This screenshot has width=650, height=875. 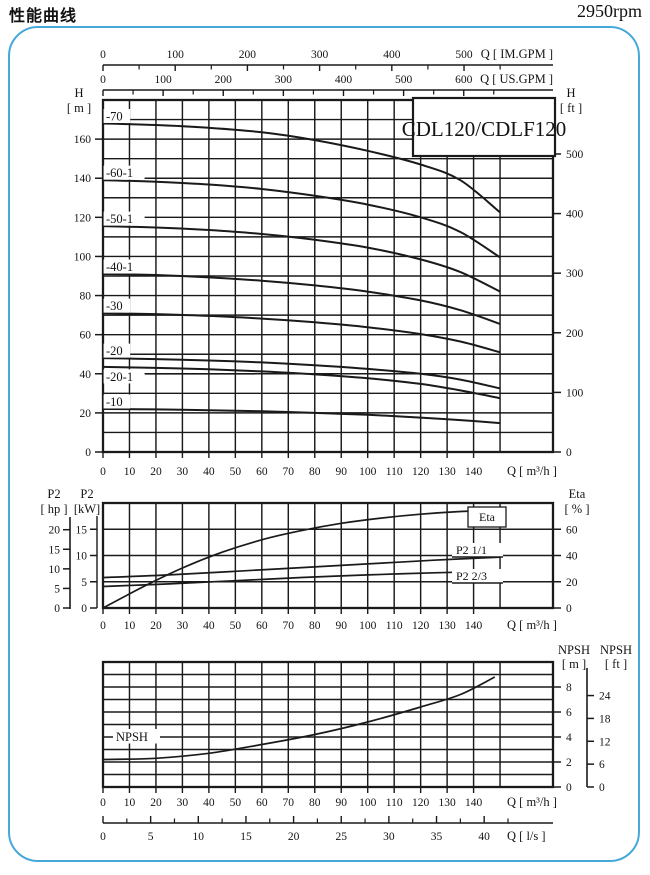 What do you see at coordinates (602, 765) in the screenshot?
I see `npsh-ft-tick-label: 6` at bounding box center [602, 765].